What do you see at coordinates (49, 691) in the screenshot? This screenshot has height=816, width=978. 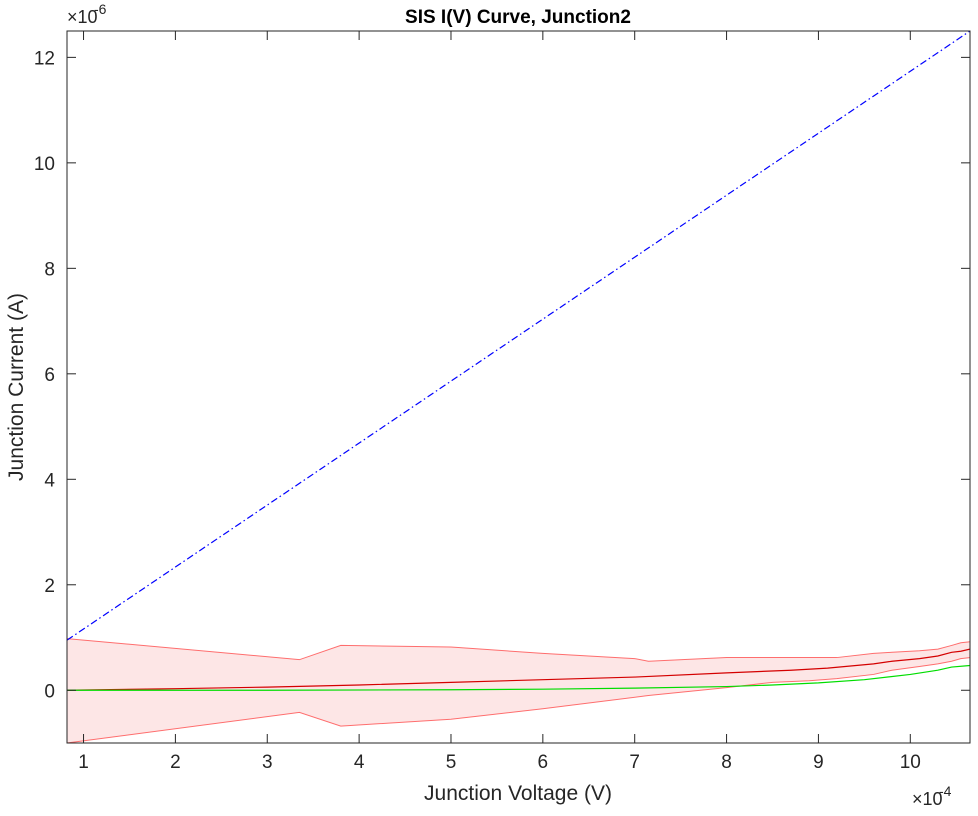 I see `y-tick-label: 0` at bounding box center [49, 691].